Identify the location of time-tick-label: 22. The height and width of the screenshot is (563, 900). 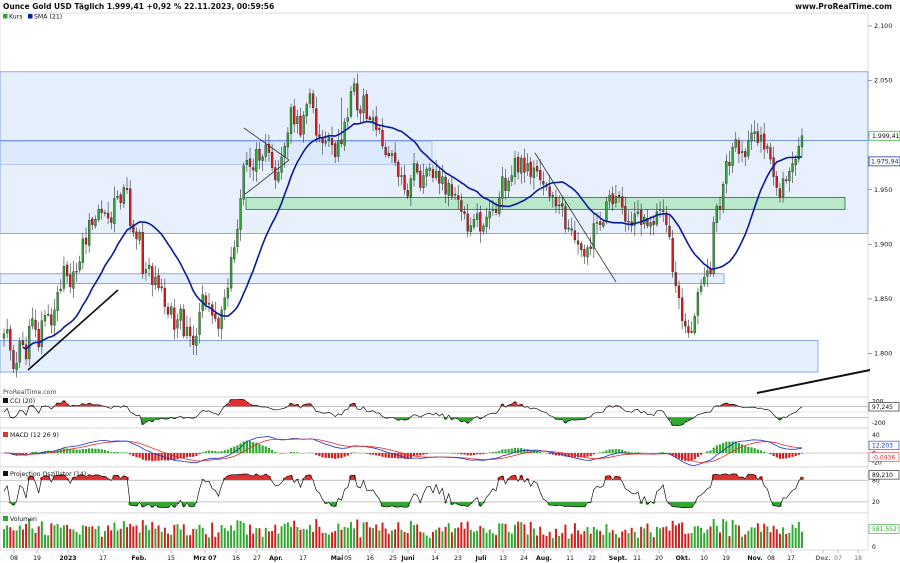
(592, 558).